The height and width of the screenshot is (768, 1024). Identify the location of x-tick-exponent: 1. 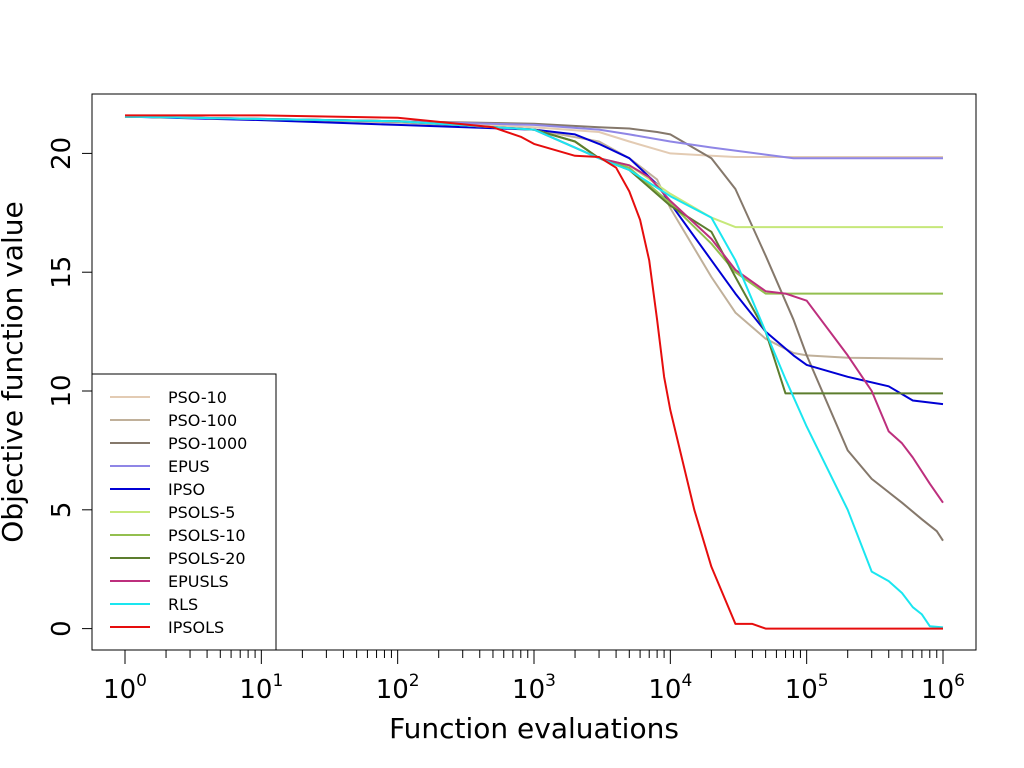
(277, 681).